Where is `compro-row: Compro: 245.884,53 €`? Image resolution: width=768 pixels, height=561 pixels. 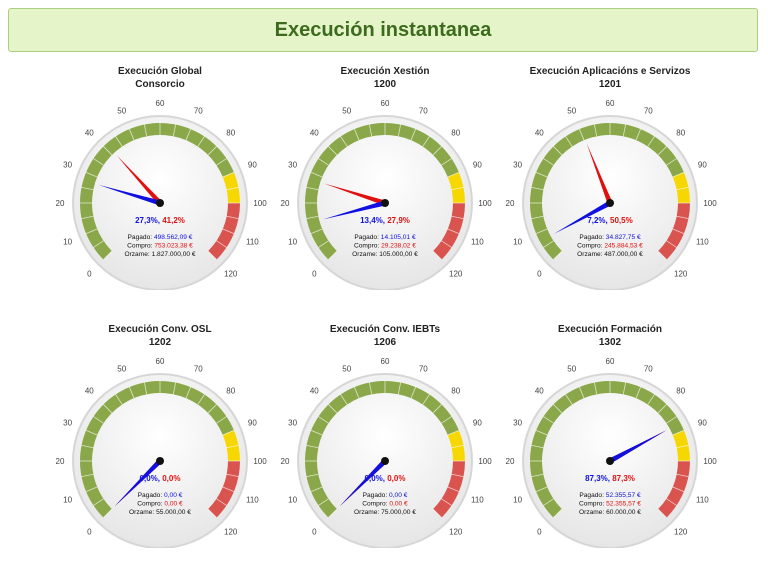 compro-row: Compro: 245.884,53 € is located at coordinates (610, 246).